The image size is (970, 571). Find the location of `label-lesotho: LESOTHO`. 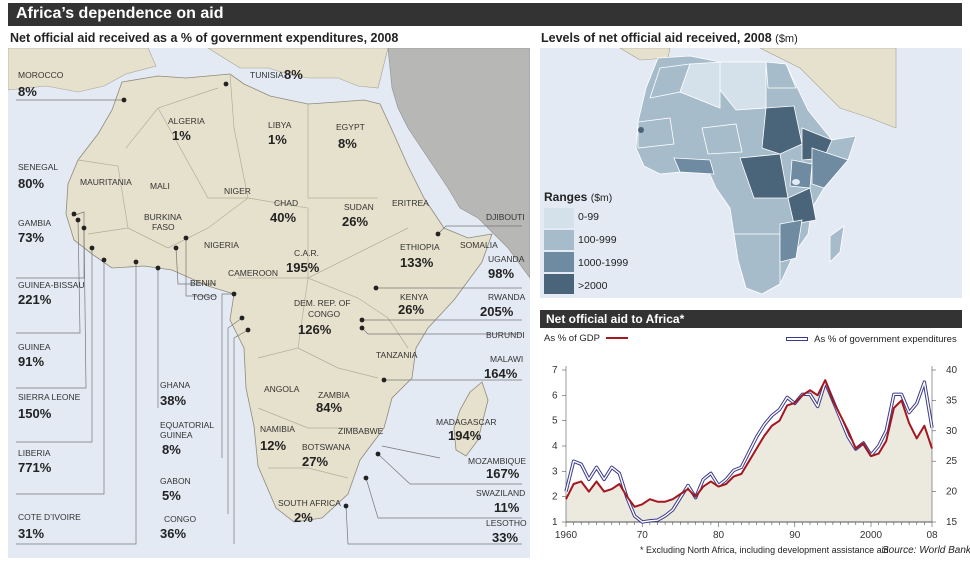

label-lesotho: LESOTHO is located at coordinates (506, 523).